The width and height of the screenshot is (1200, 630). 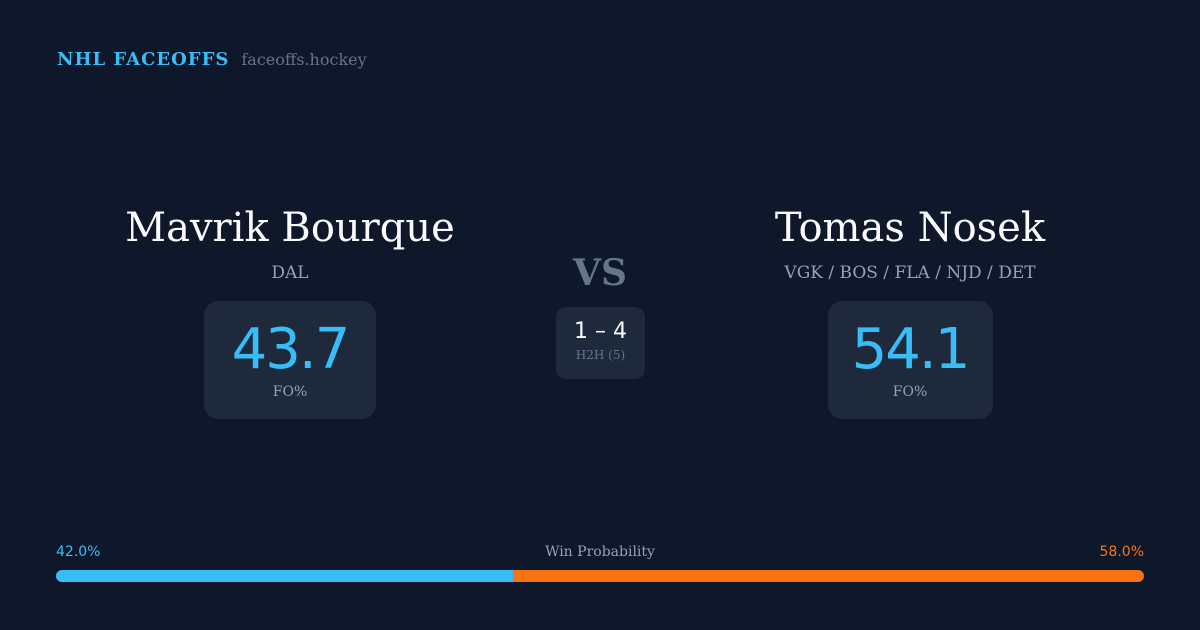 What do you see at coordinates (600, 331) in the screenshot?
I see `h2h-score: 1 – 4` at bounding box center [600, 331].